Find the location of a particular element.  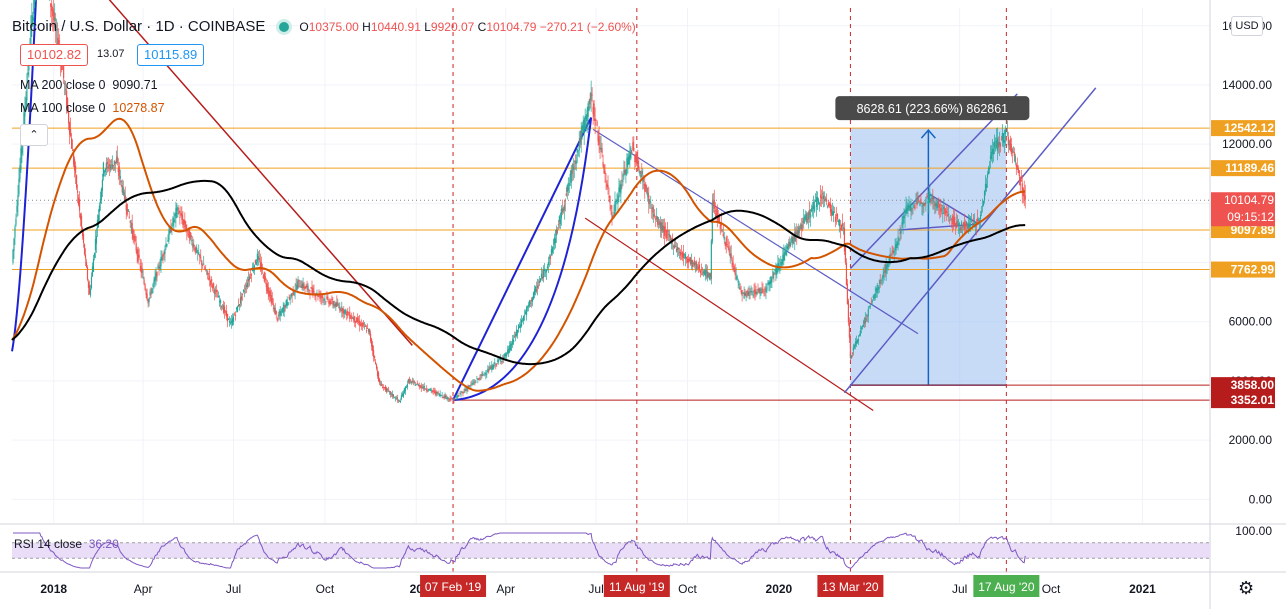

price-level-label: 12542.12 is located at coordinates (1249, 128).